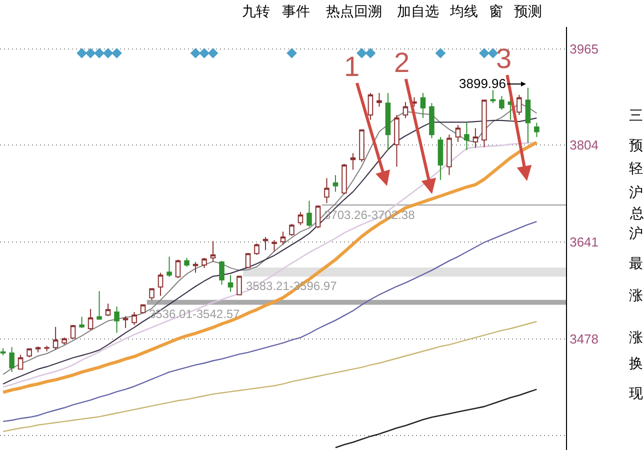 Image resolution: width=644 pixels, height=450 pixels. I want to click on text: 轻, so click(636, 168).